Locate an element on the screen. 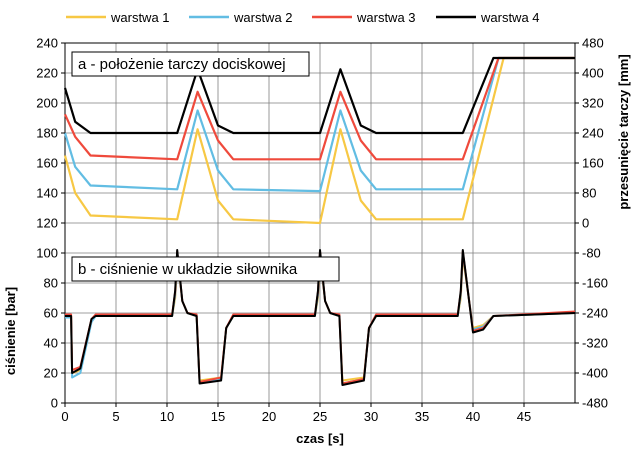  left-tick-label: 120 is located at coordinates (47, 223).